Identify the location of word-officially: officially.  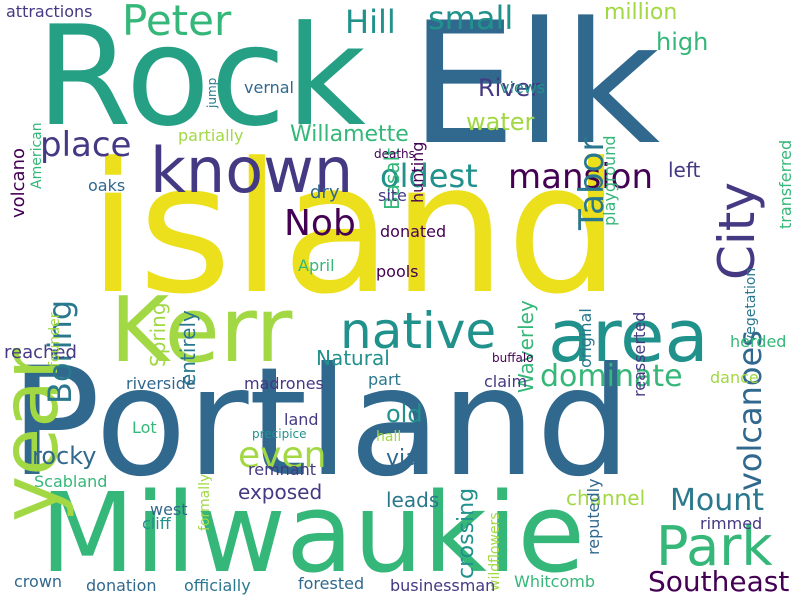
(217, 585).